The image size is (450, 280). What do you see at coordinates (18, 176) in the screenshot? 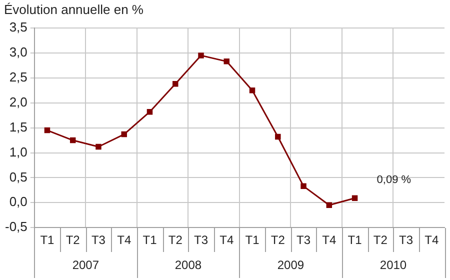
I see `y-tick-label: 0,5` at bounding box center [18, 176].